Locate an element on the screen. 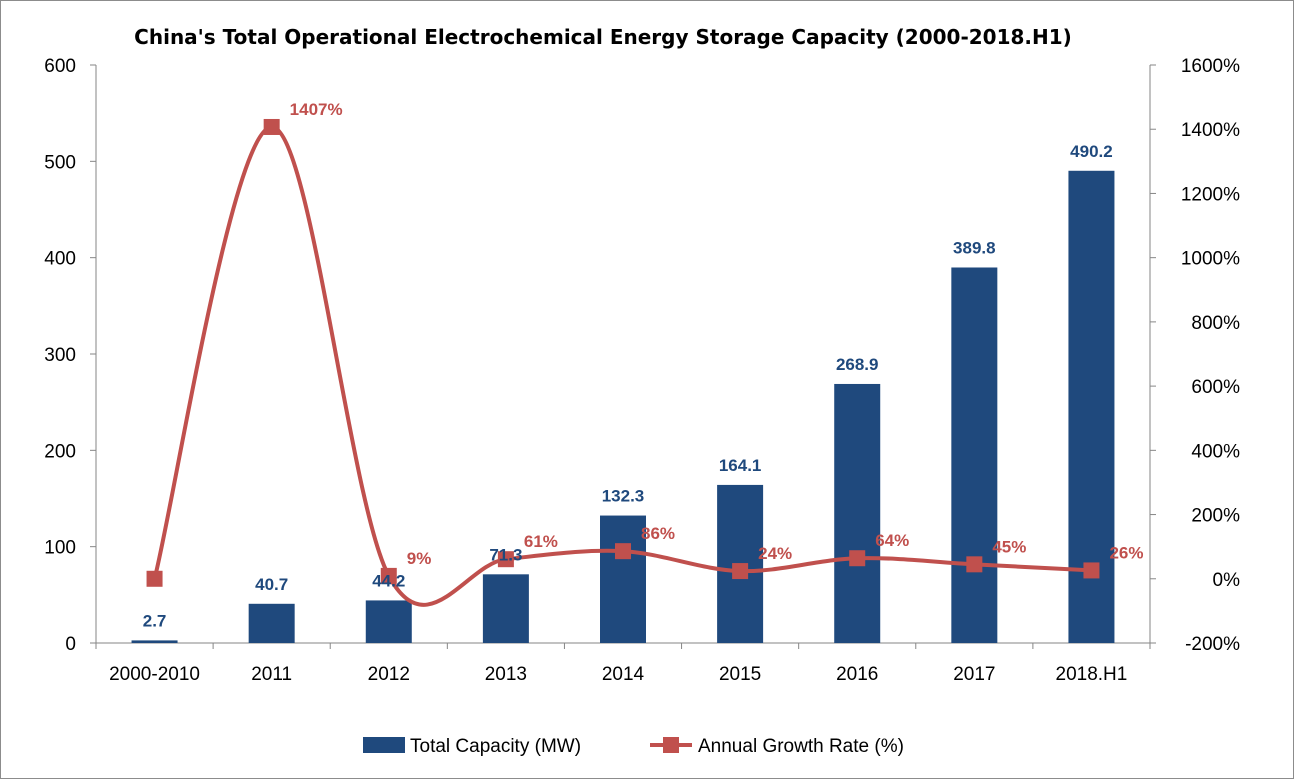  y-right-tick-label: 200% is located at coordinates (1215, 516).